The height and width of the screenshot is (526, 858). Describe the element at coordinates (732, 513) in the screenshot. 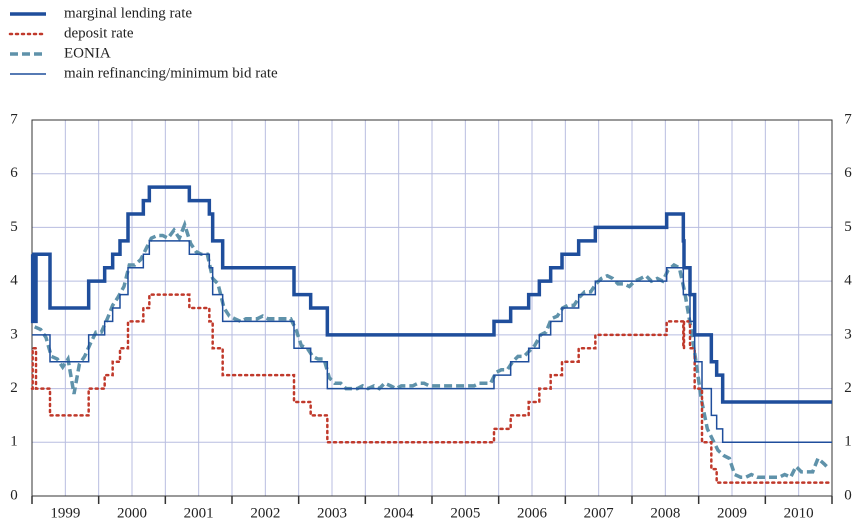

I see `x-tick-label: 2009` at that location.